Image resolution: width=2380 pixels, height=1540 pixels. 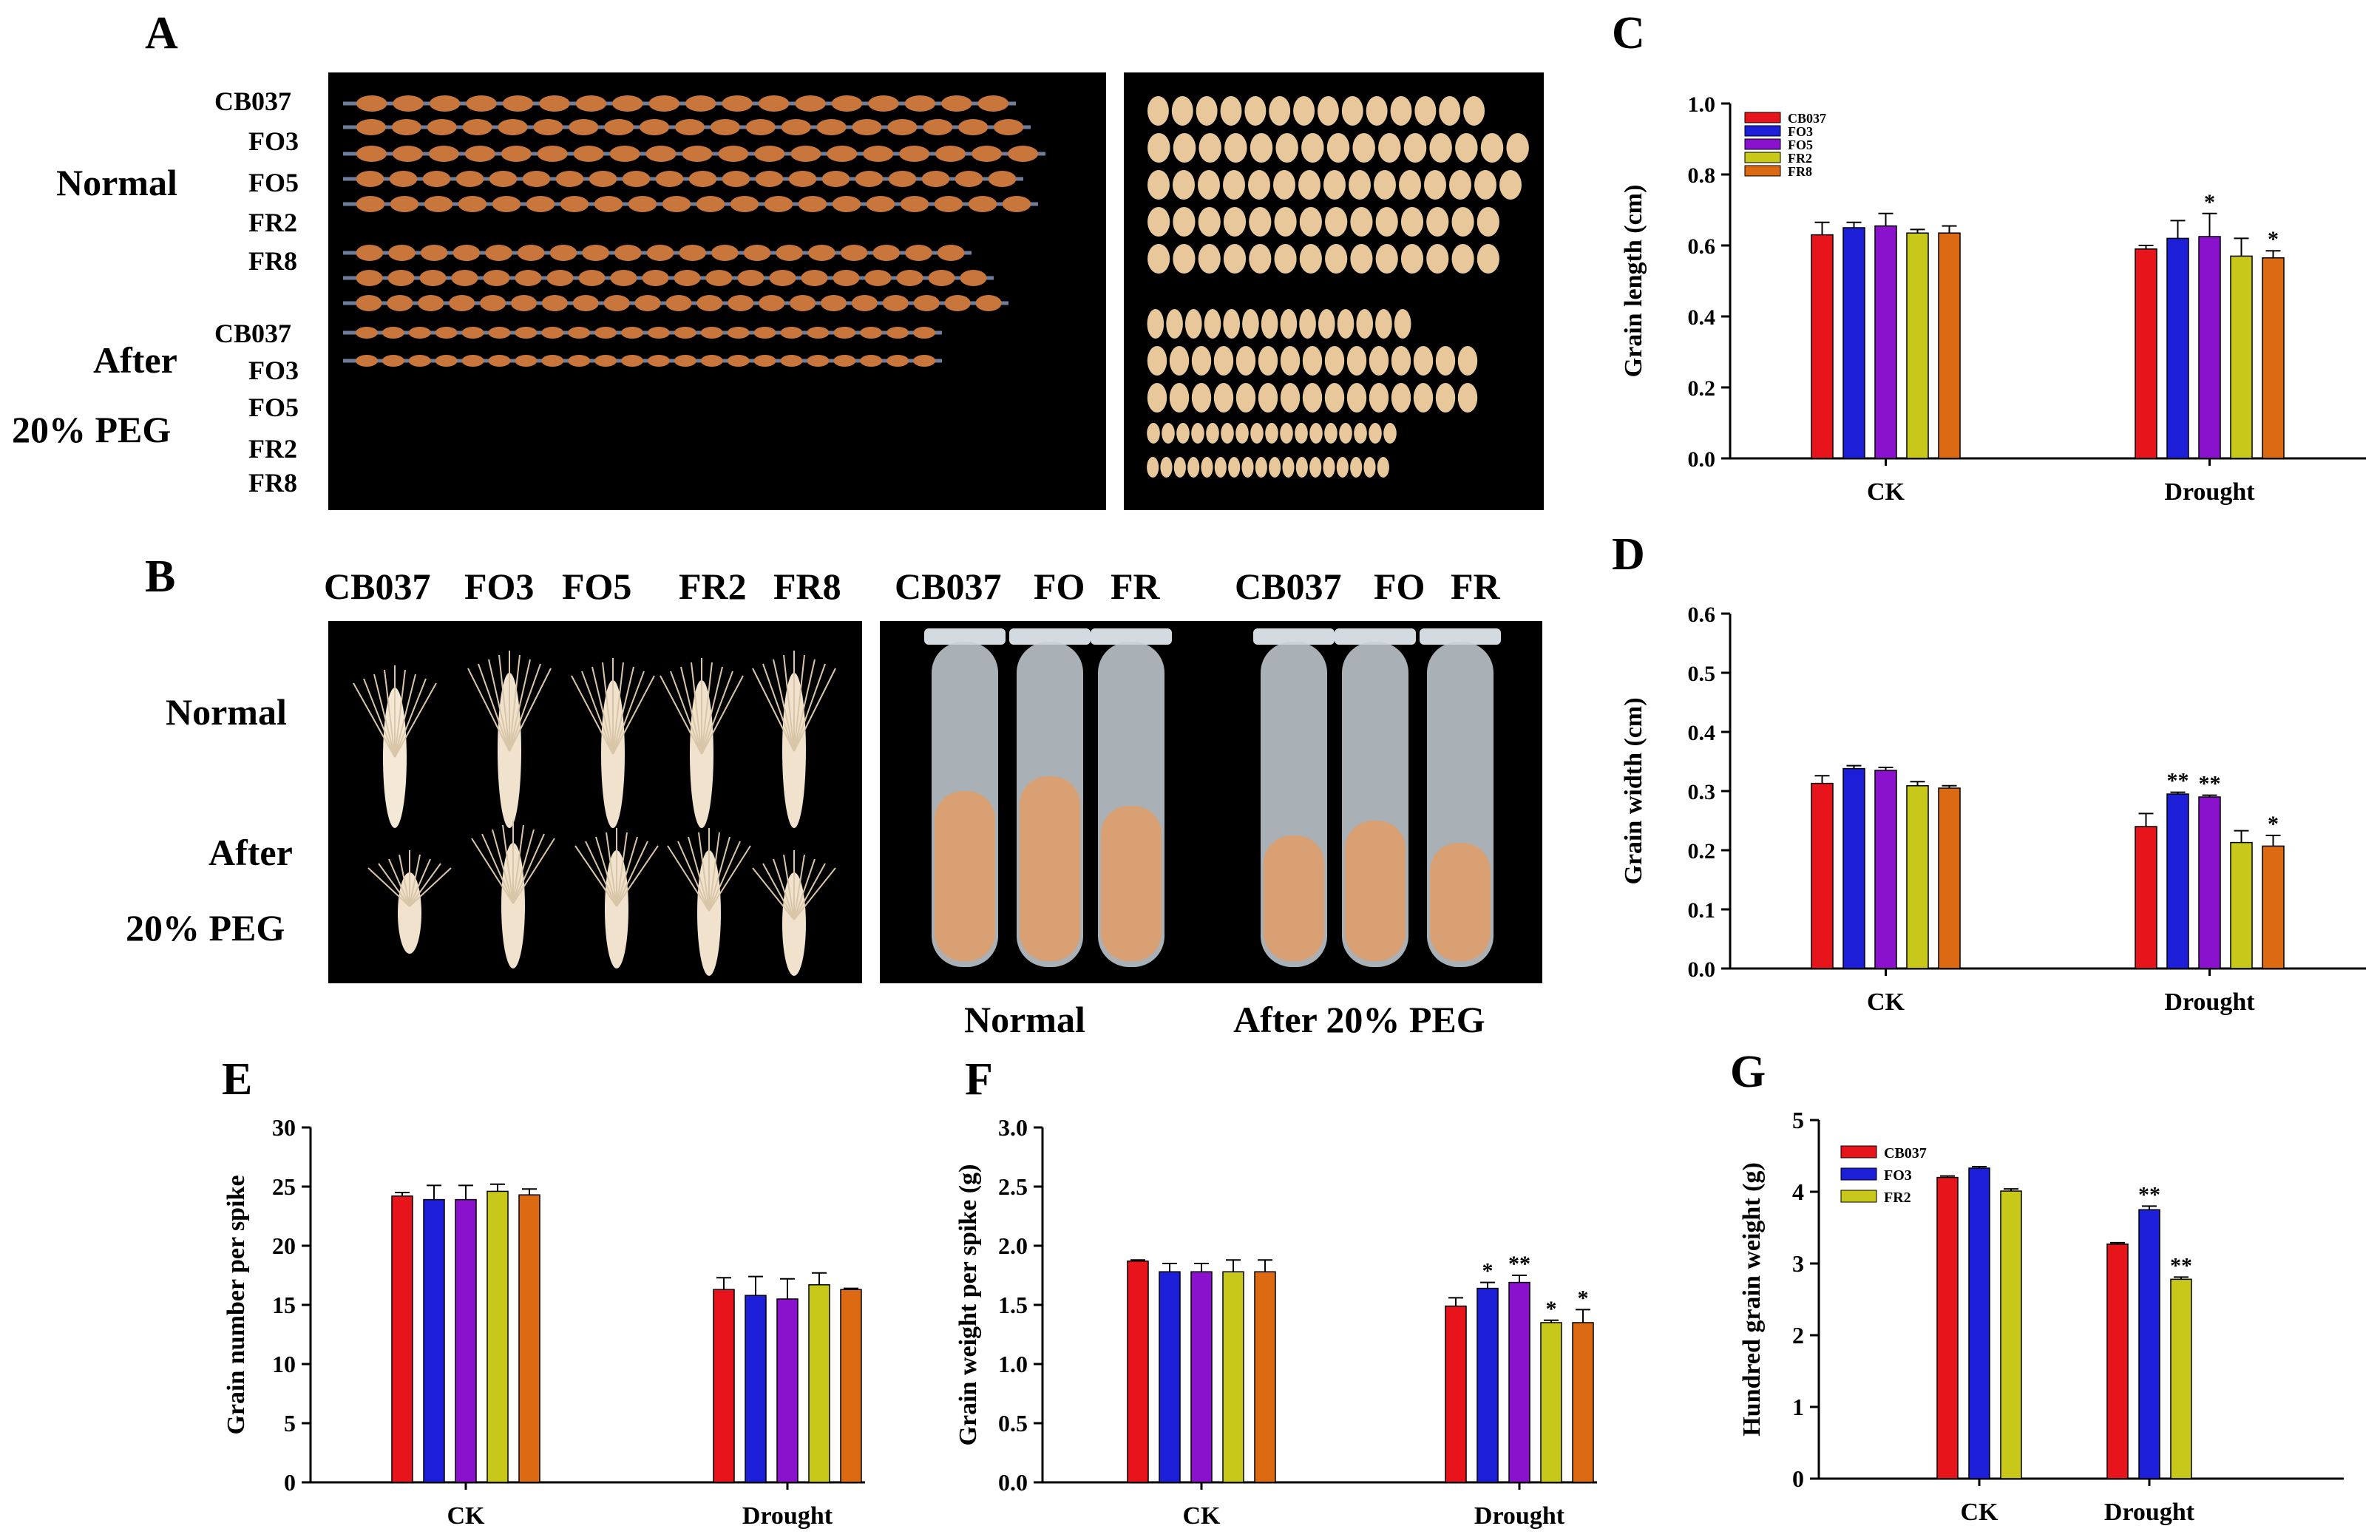 What do you see at coordinates (1013, 1245) in the screenshot?
I see `y-tick-label: 2.0` at bounding box center [1013, 1245].